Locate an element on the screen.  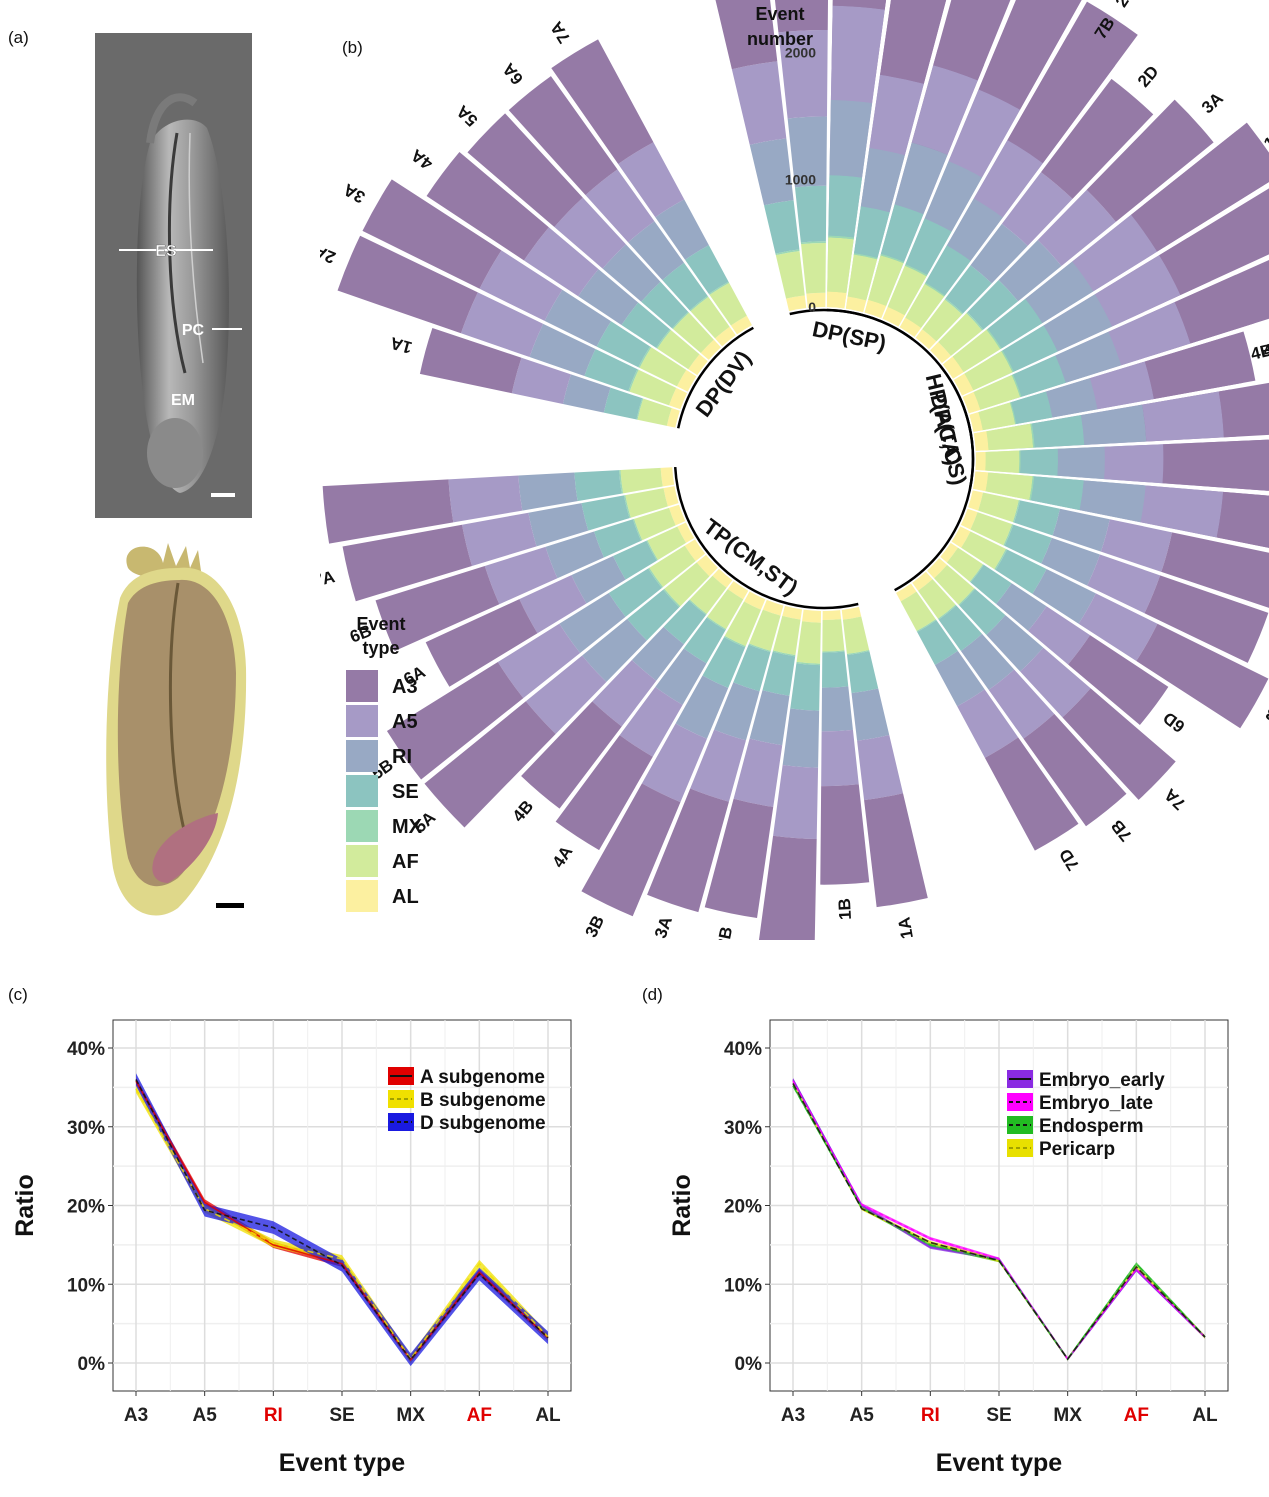
x-tick-label: MX is located at coordinates (410, 1415).